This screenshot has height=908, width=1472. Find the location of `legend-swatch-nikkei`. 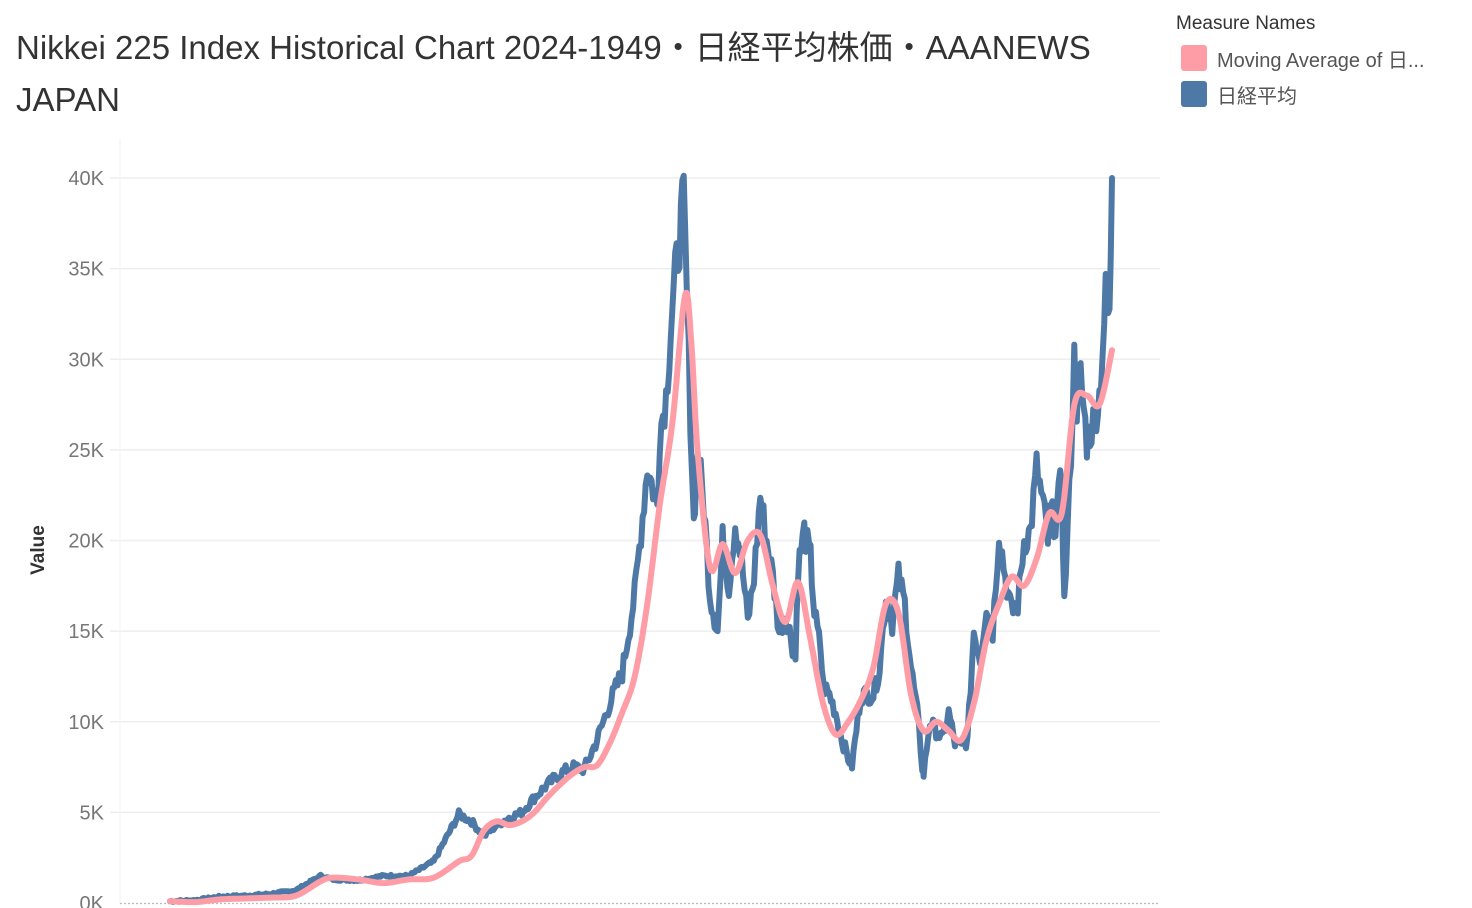

legend-swatch-nikkei is located at coordinates (1194, 94).